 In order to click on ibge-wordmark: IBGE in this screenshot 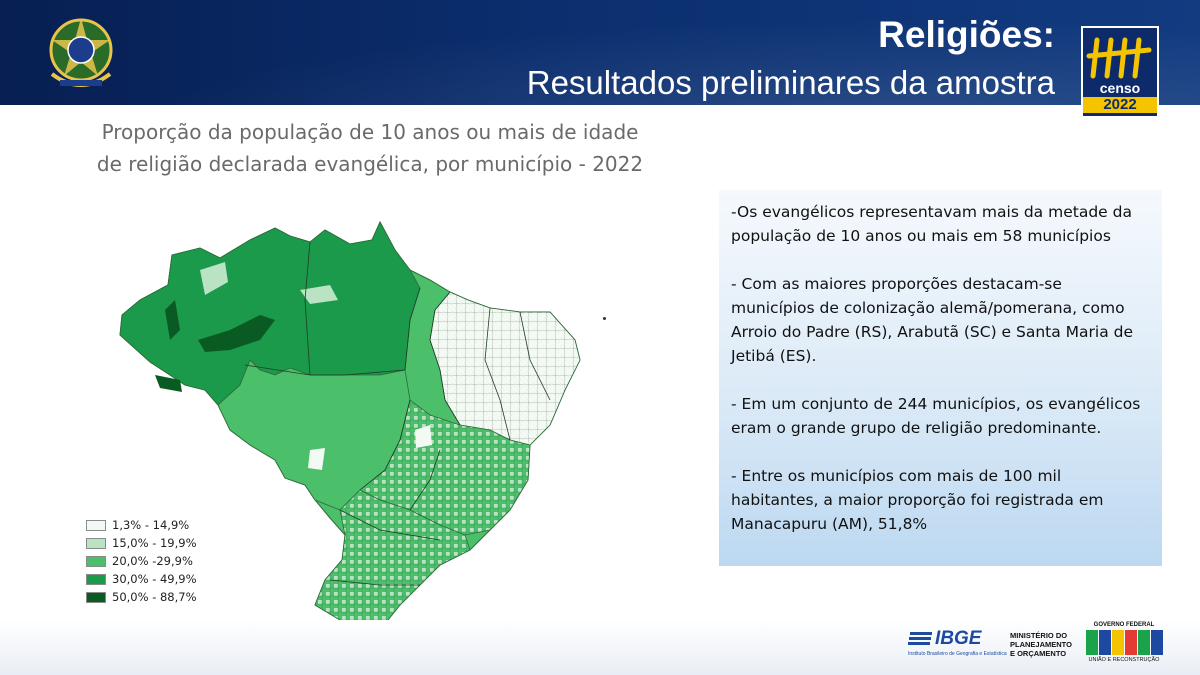, I will do `click(958, 638)`.